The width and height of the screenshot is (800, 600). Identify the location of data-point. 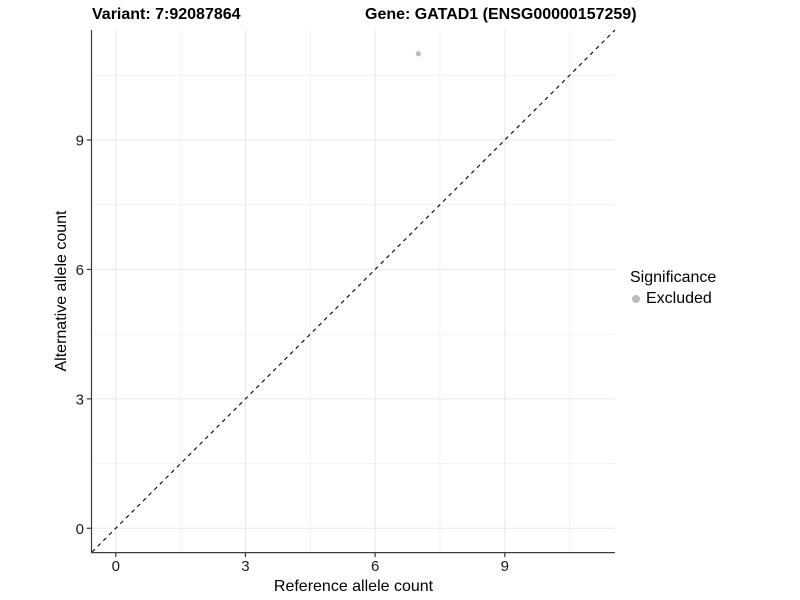
(418, 54).